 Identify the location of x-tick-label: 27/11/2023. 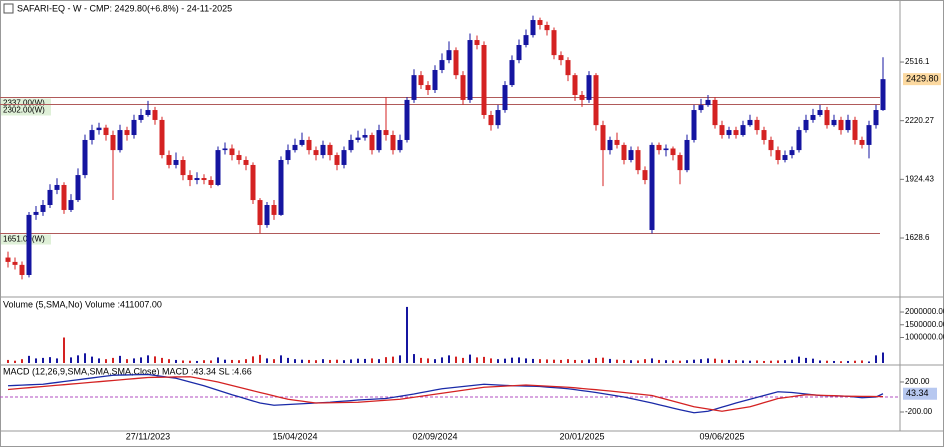
(148, 436).